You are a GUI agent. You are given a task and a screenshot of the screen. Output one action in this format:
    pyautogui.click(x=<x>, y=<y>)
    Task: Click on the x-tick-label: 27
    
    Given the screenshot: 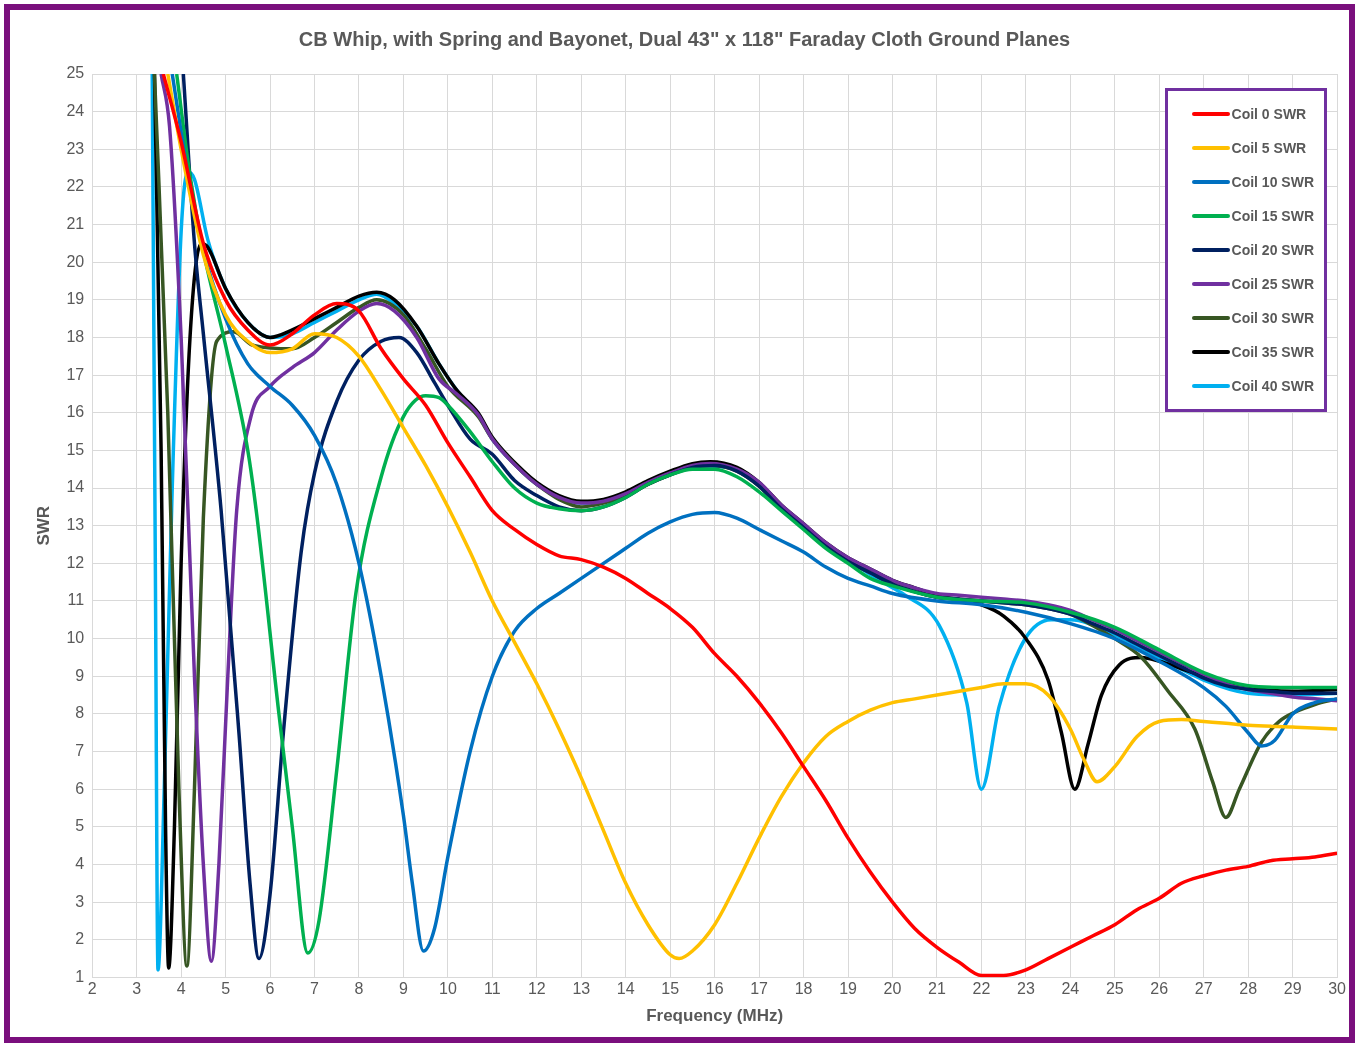 What is the action you would take?
    pyautogui.click(x=1203, y=989)
    